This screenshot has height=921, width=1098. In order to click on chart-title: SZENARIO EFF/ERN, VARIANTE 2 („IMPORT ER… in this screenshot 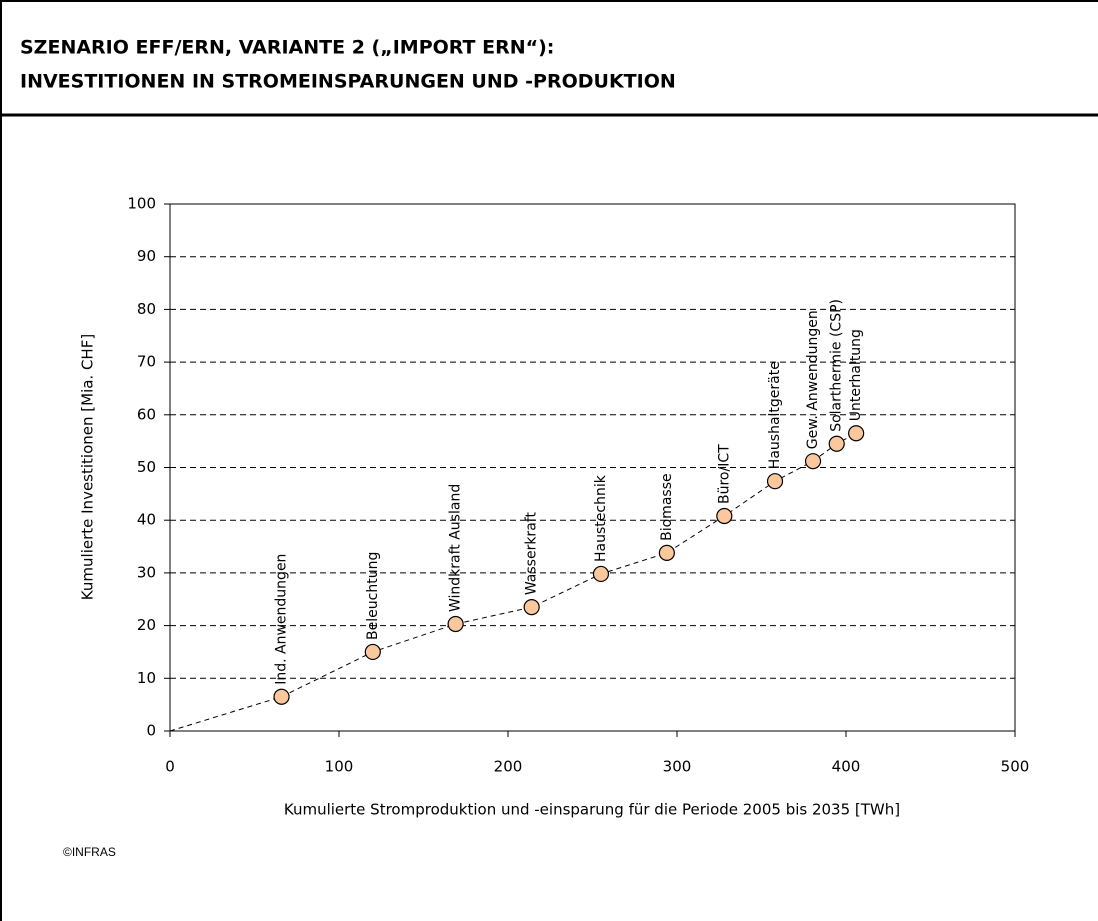, I will do `click(287, 48)`.